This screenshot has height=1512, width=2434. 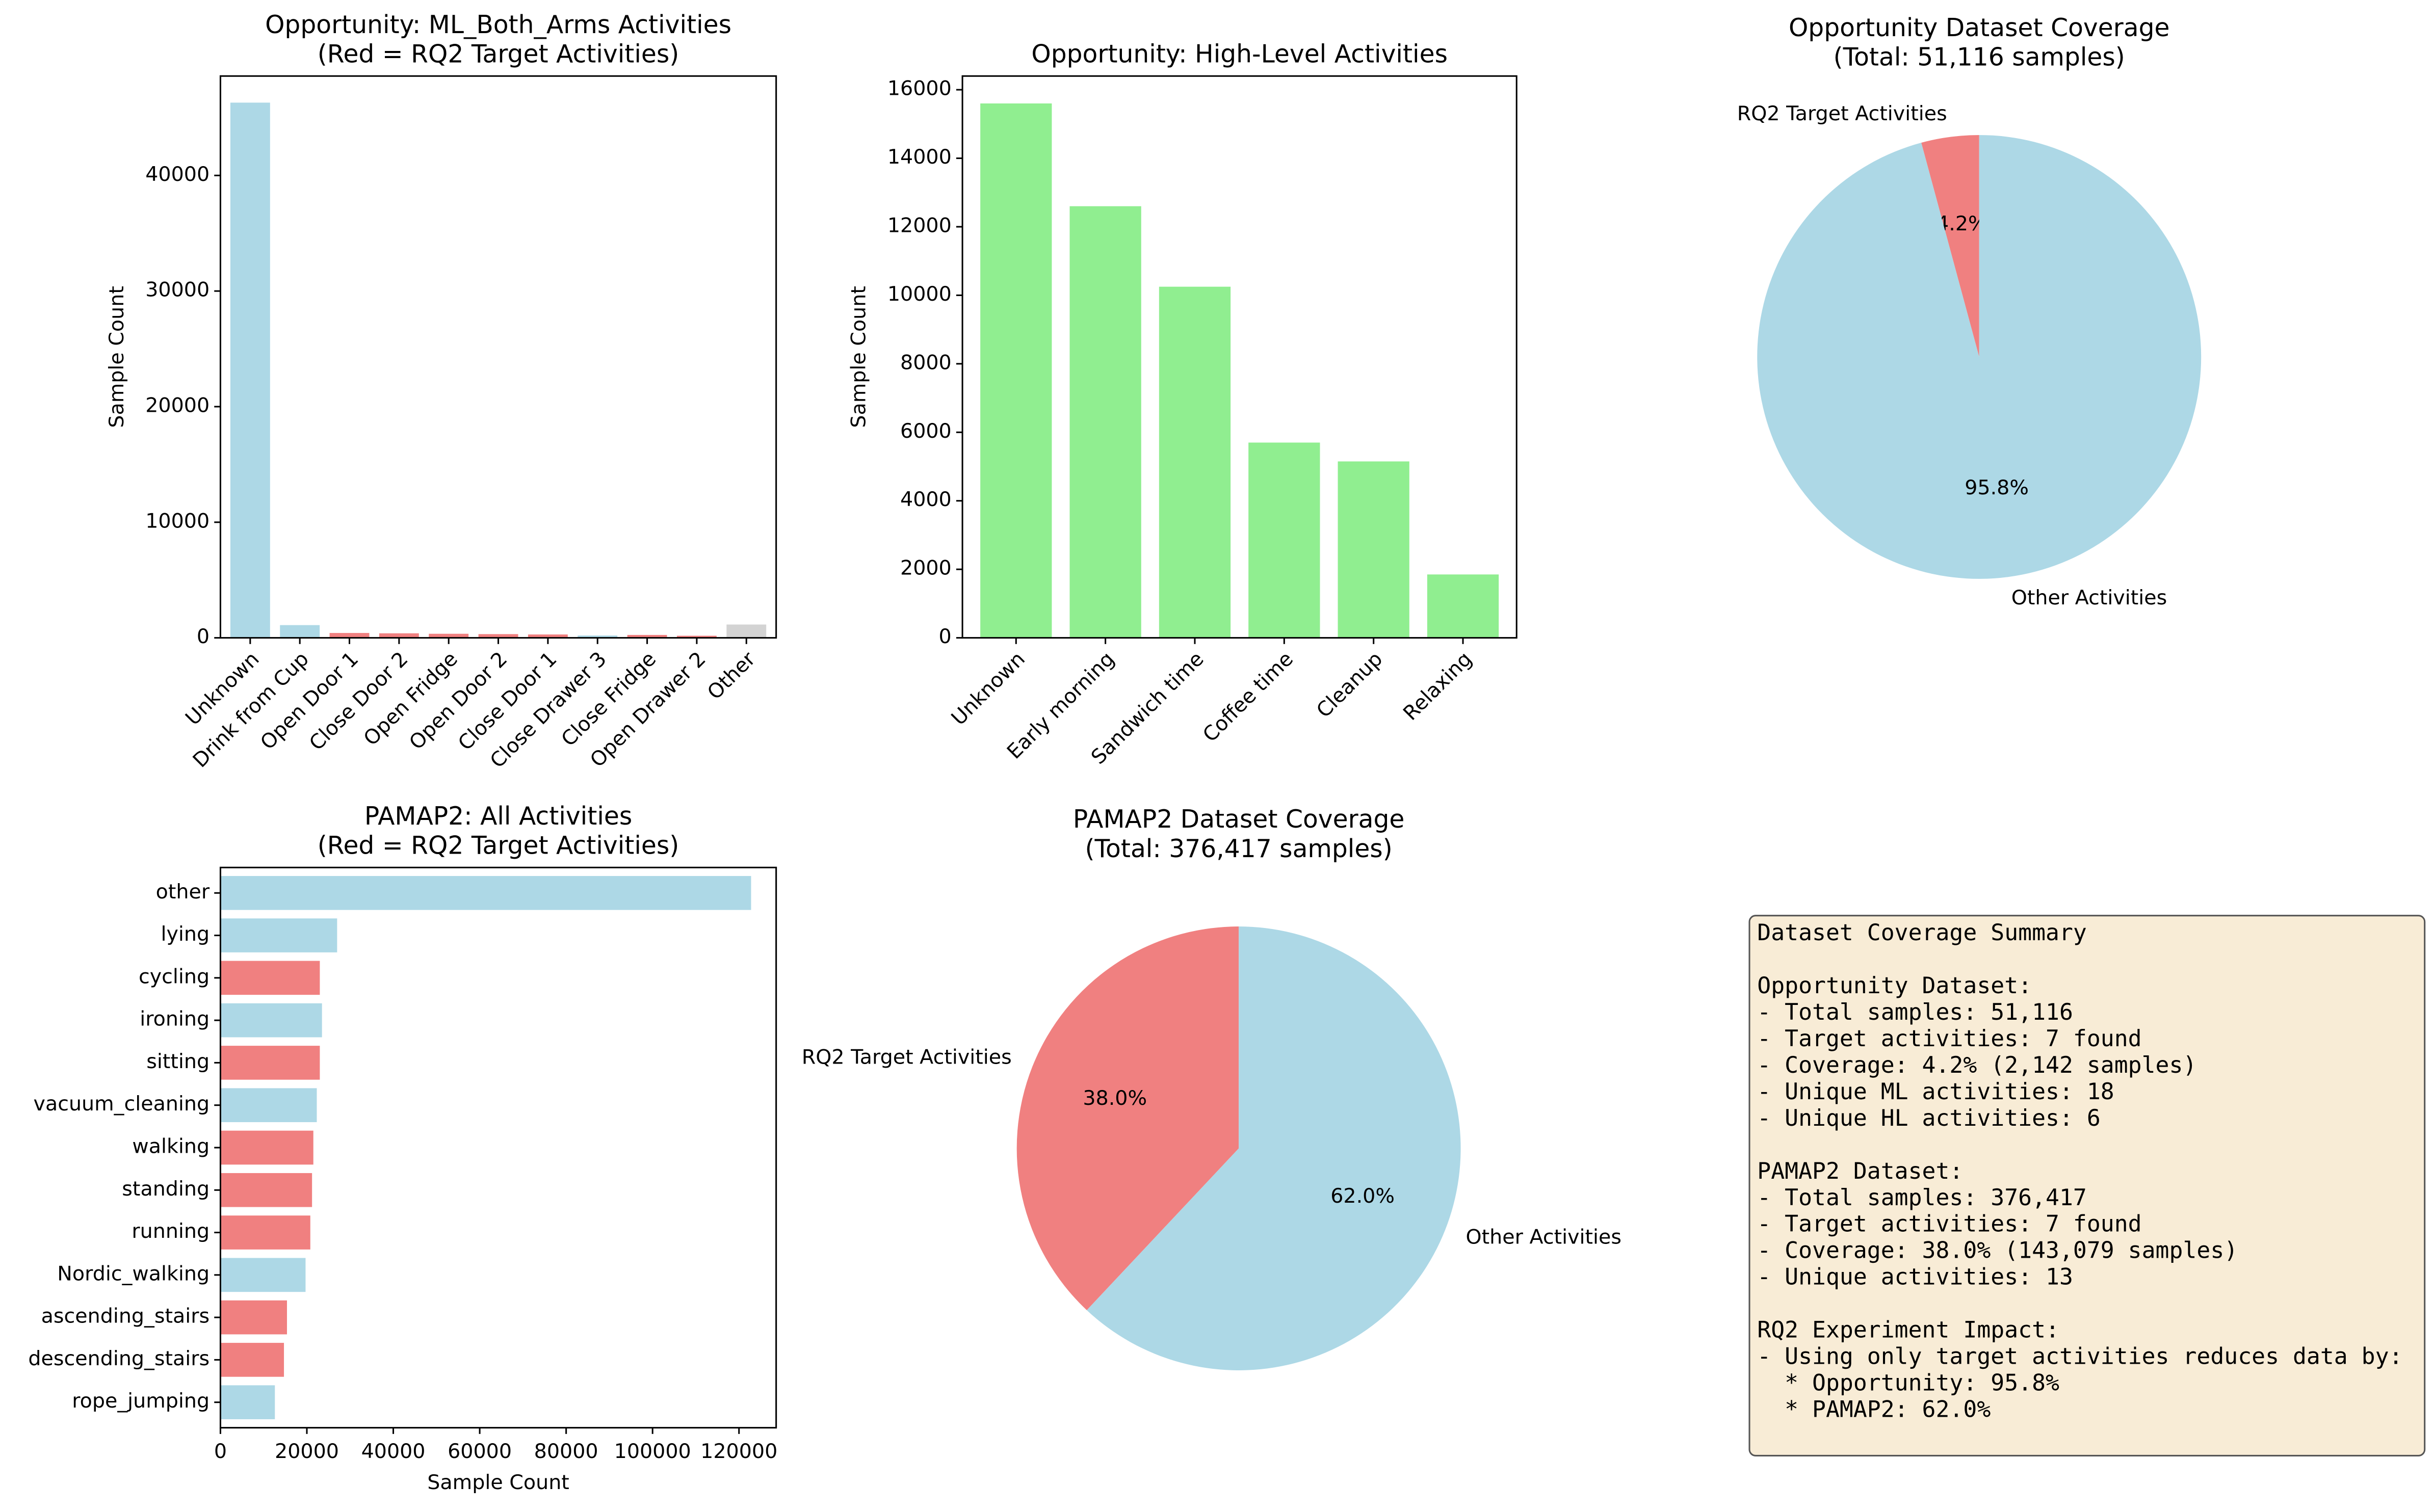 I want to click on y-tick-label: 2000, so click(x=926, y=568).